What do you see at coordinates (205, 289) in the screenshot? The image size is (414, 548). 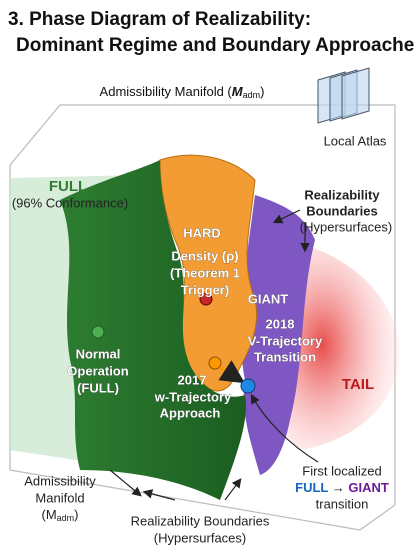 I see `hard-line: Trigger)` at bounding box center [205, 289].